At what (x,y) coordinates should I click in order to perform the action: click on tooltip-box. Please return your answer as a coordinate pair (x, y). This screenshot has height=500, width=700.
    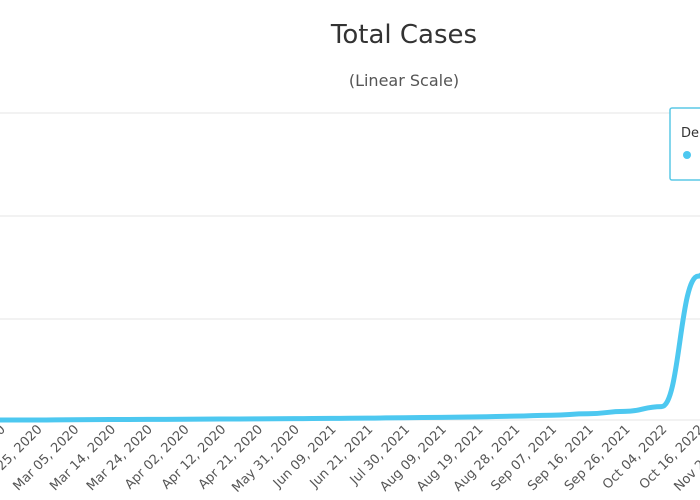
    Looking at the image, I should click on (684, 144).